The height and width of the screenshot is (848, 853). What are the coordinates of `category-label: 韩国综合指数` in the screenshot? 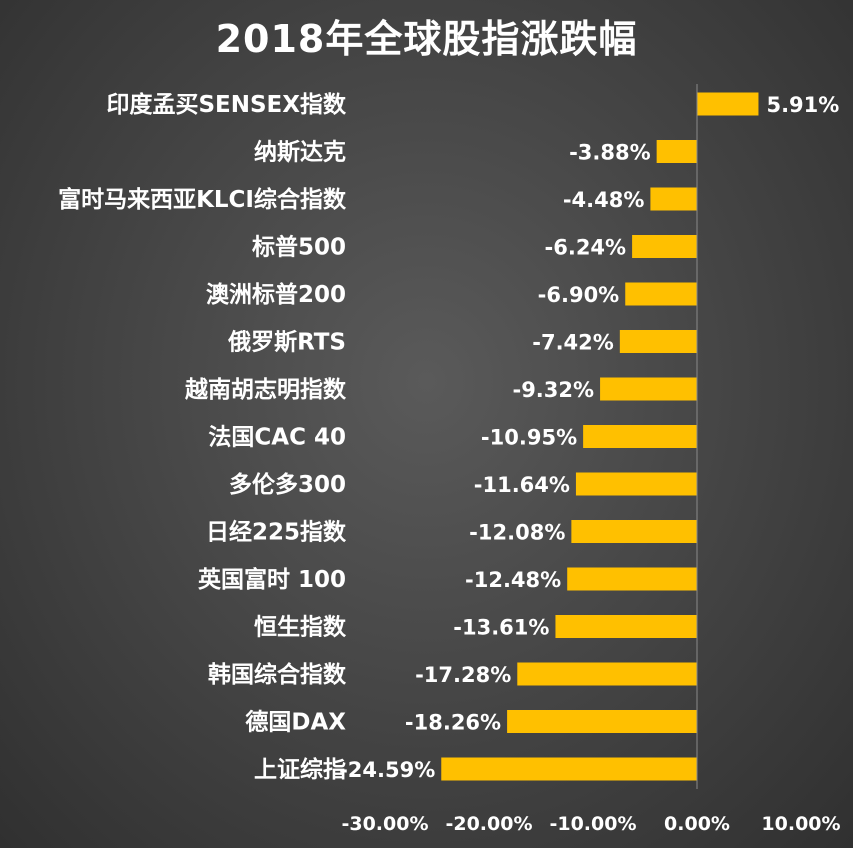 It's located at (277, 674).